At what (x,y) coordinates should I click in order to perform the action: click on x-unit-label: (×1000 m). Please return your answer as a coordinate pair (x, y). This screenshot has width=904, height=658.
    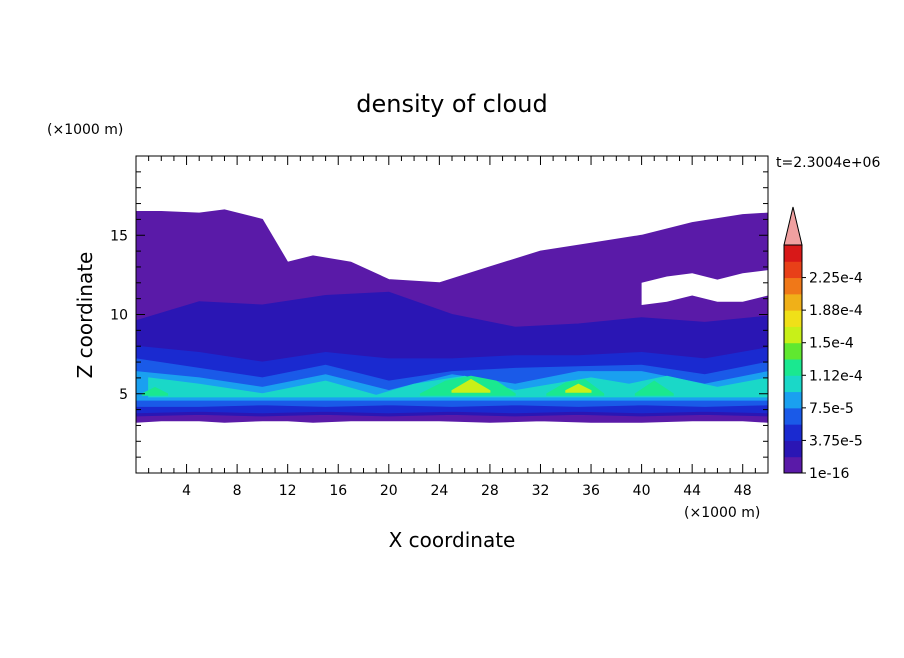
    Looking at the image, I should click on (722, 513).